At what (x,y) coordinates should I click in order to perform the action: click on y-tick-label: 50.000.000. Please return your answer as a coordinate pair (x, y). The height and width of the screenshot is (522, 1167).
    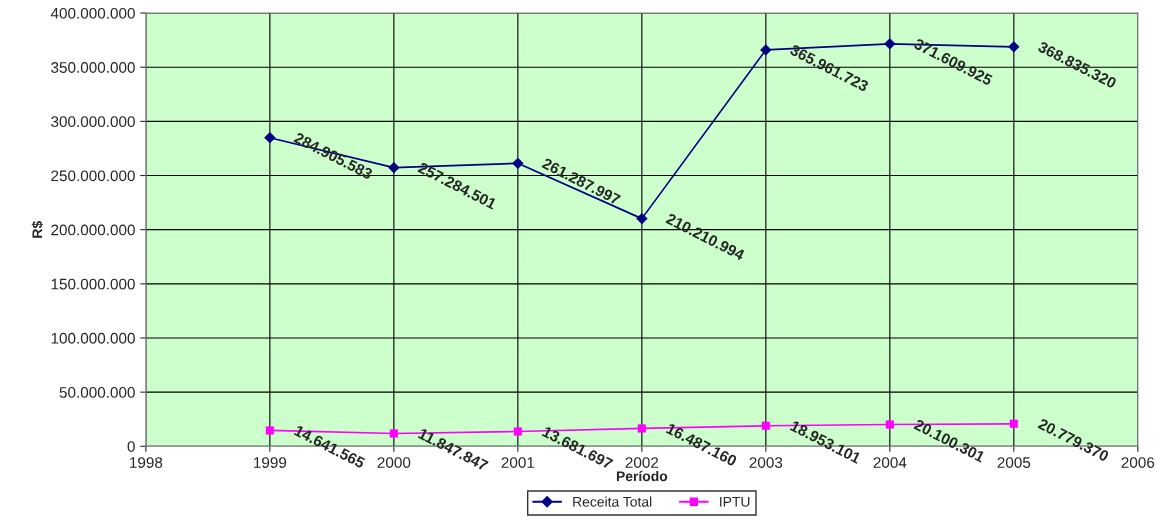
    Looking at the image, I should click on (97, 392).